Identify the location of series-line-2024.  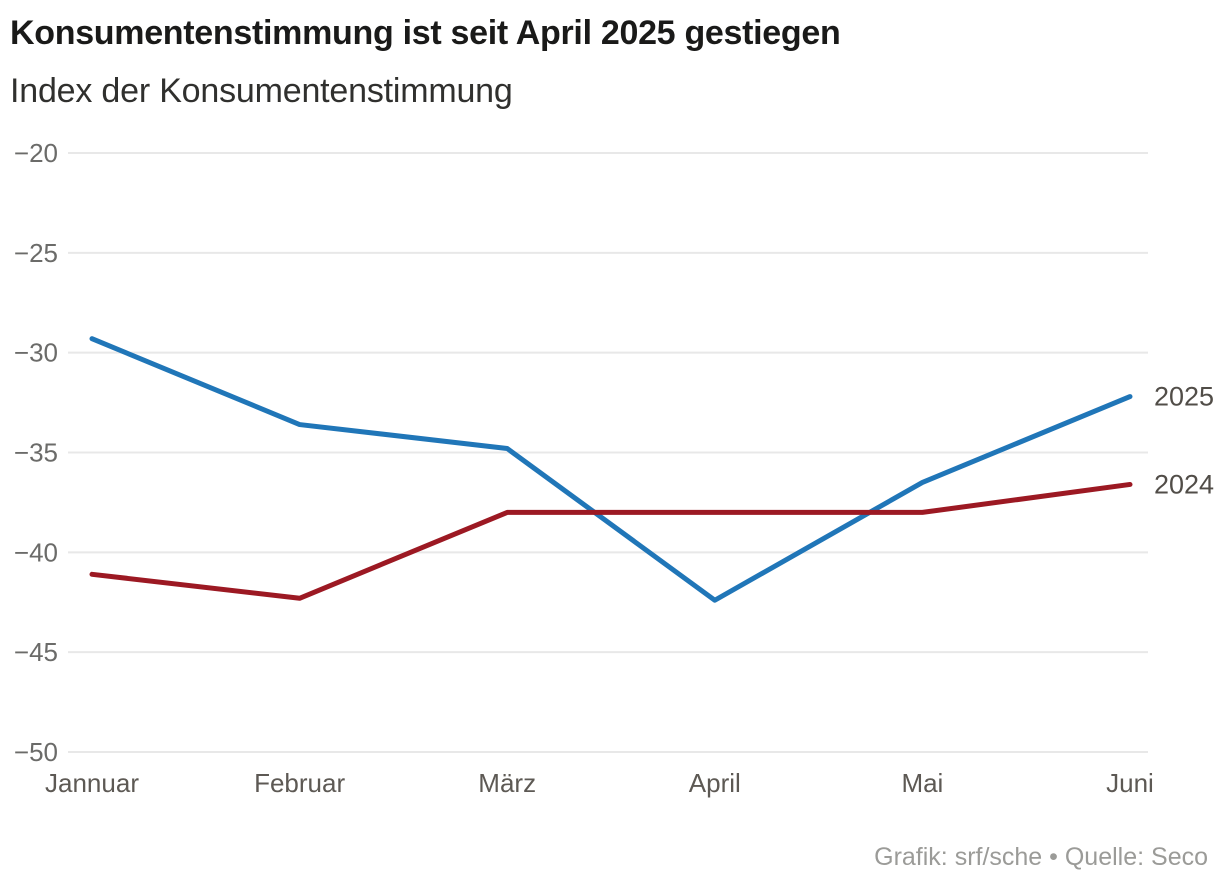
(611, 541).